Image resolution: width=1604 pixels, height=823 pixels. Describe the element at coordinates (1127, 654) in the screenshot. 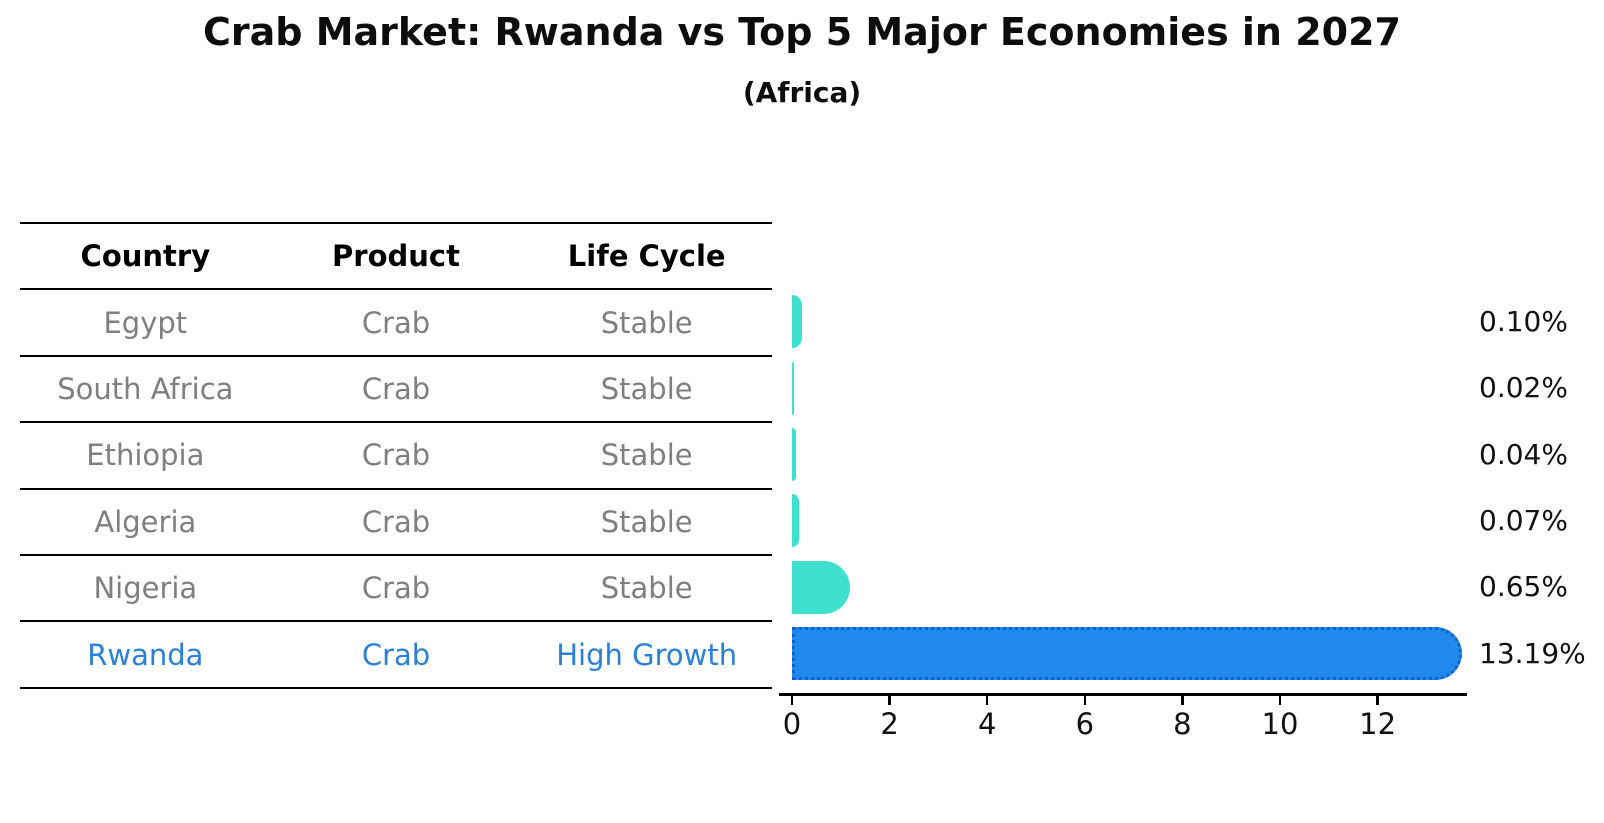

I see `bar-rwanda` at that location.